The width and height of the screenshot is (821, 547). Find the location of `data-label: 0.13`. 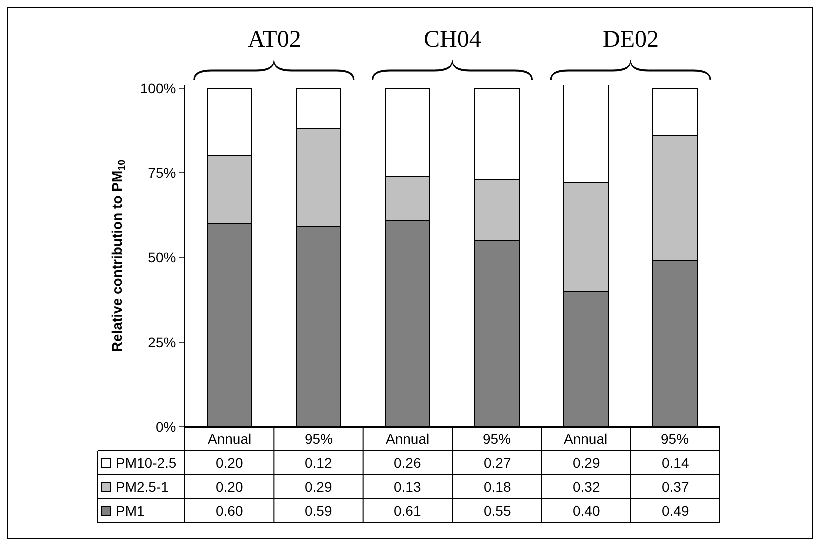

data-label: 0.13 is located at coordinates (408, 487).